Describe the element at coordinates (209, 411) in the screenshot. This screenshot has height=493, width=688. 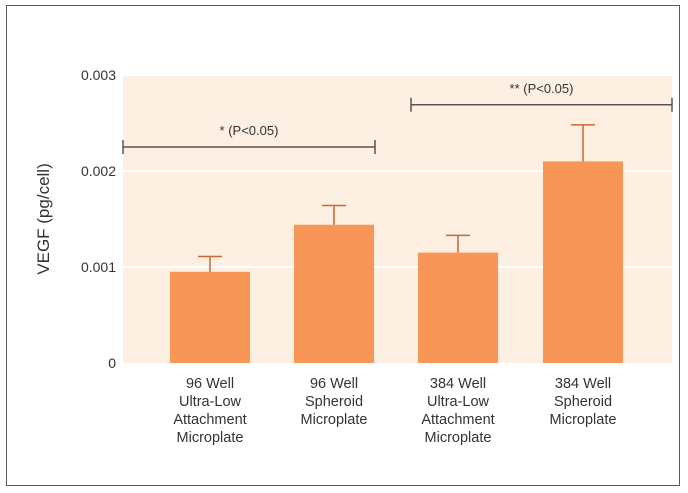
I see `category-label: 96 Well Ultra-Low Attachment Microplate` at that location.